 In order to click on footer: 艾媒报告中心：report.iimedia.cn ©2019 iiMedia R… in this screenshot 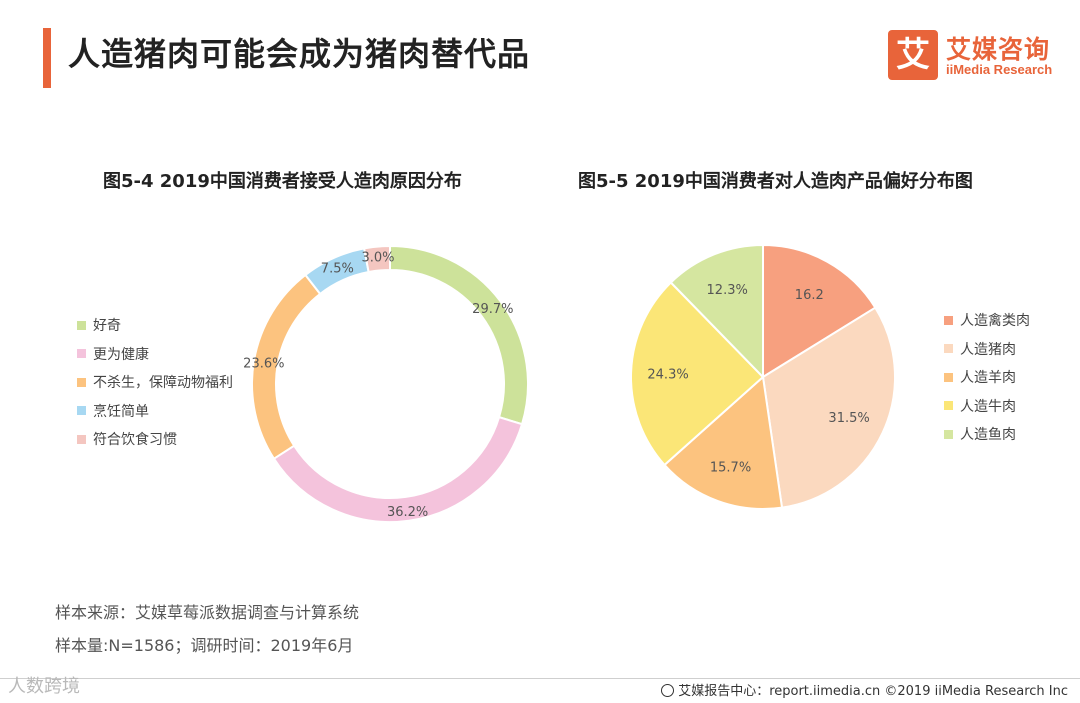, I will do `click(864, 689)`.